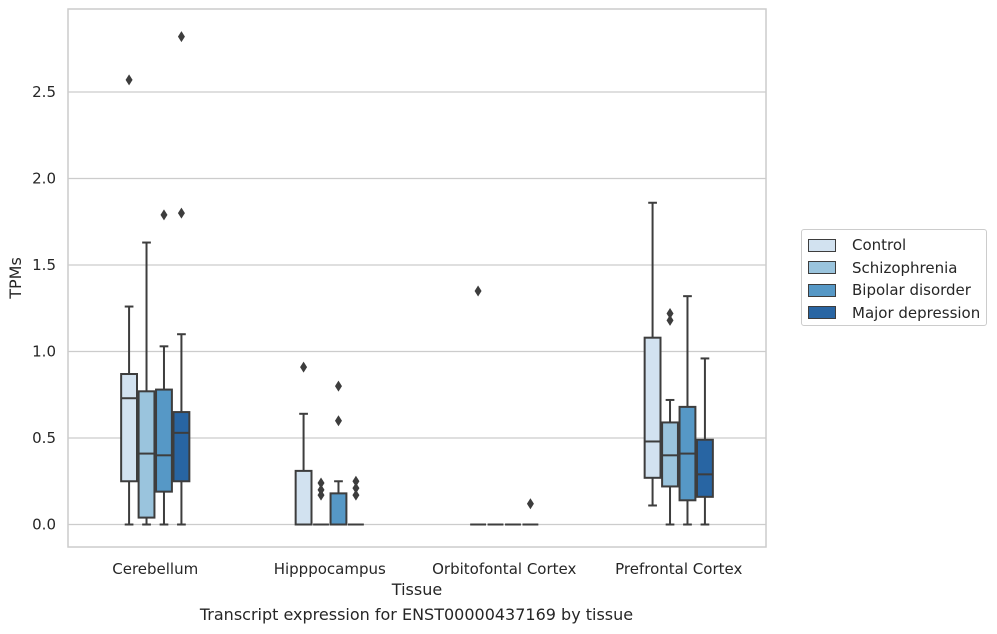 This screenshot has height=634, width=997. I want to click on x-tick-label: Hipppocampus, so click(330, 569).